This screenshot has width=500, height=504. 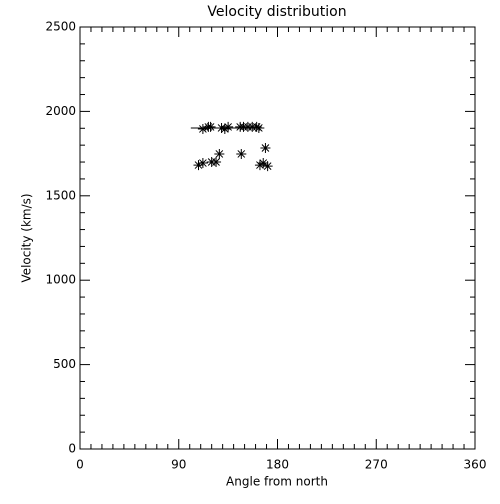 What do you see at coordinates (60, 27) in the screenshot?
I see `y-tick-label: 2500` at bounding box center [60, 27].